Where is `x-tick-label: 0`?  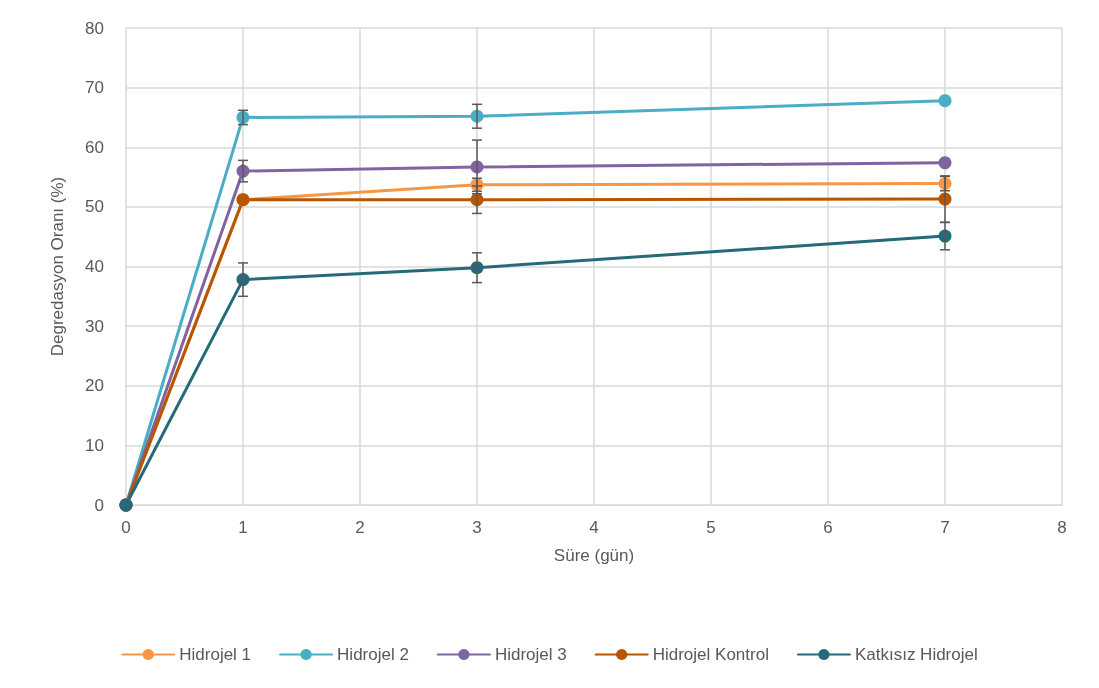
x-tick-label: 0 is located at coordinates (126, 527).